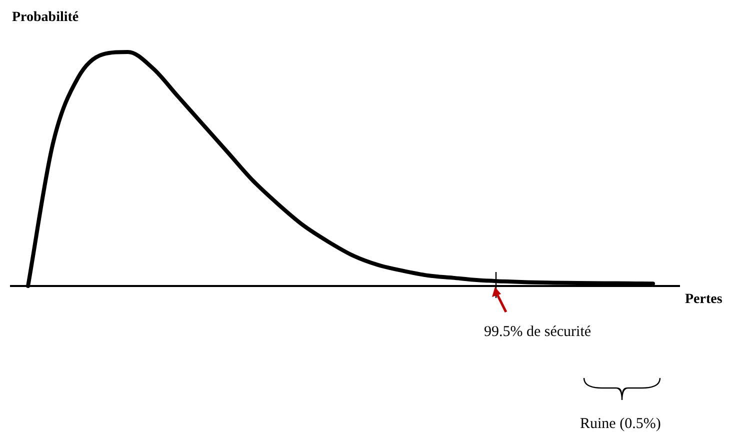 This screenshot has height=435, width=733. What do you see at coordinates (703, 300) in the screenshot?
I see `x-axis-title: Pertes` at bounding box center [703, 300].